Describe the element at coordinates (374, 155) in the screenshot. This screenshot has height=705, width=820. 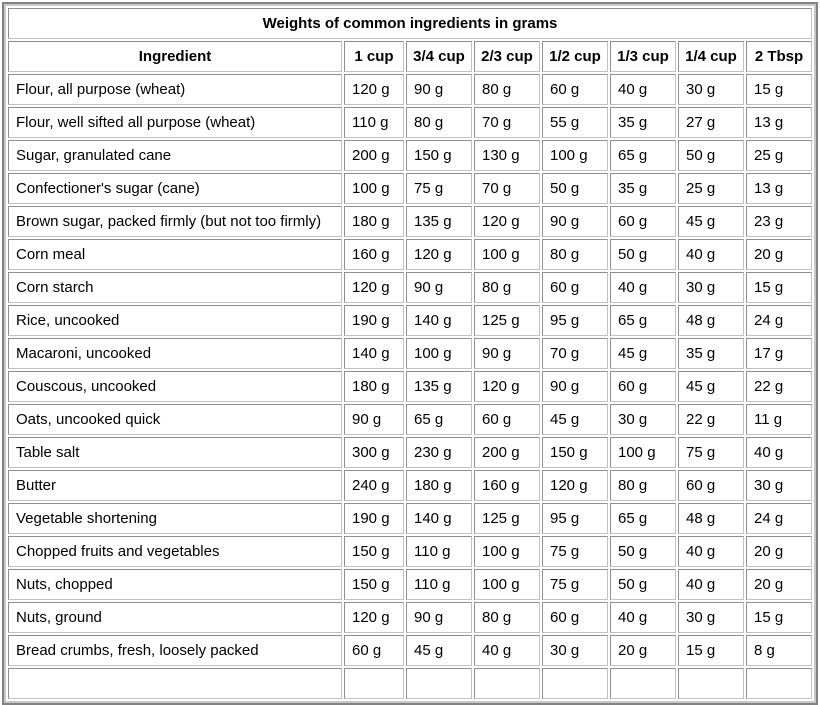
I see `value-cell: 200 g` at that location.